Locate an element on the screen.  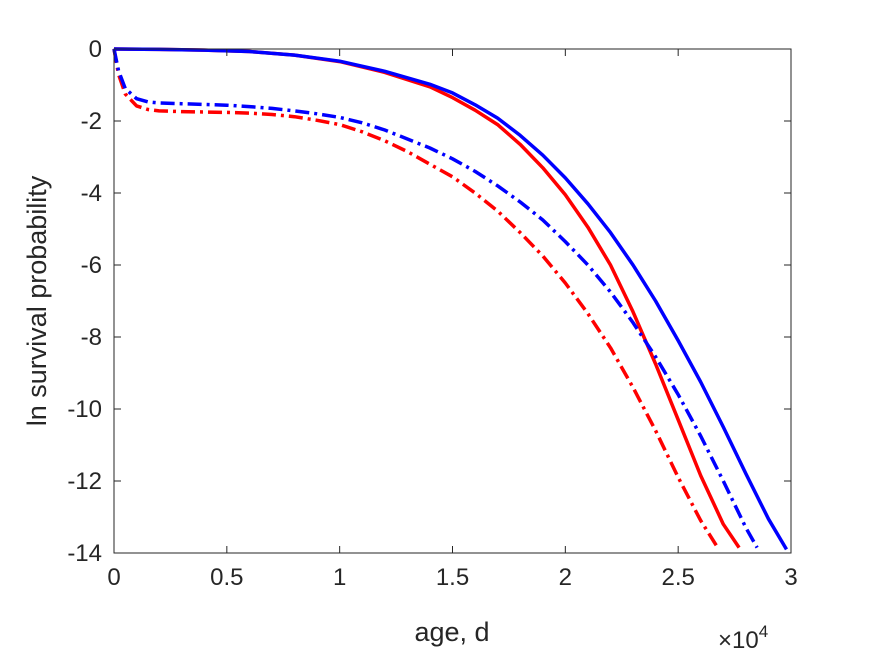
y-tick-label: -10 is located at coordinates (84, 409).